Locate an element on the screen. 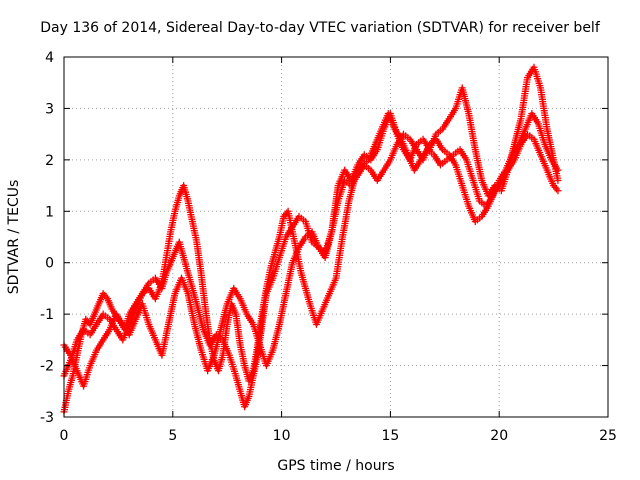  x-tick-label: 10 is located at coordinates (282, 436).